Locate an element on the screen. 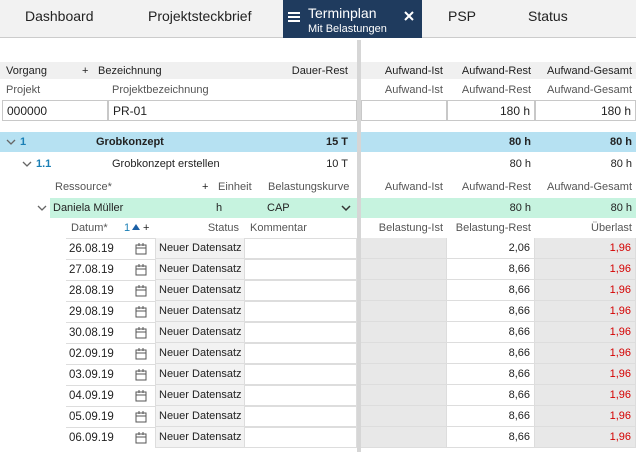  date-cell: 29.08.19 is located at coordinates (91, 311).